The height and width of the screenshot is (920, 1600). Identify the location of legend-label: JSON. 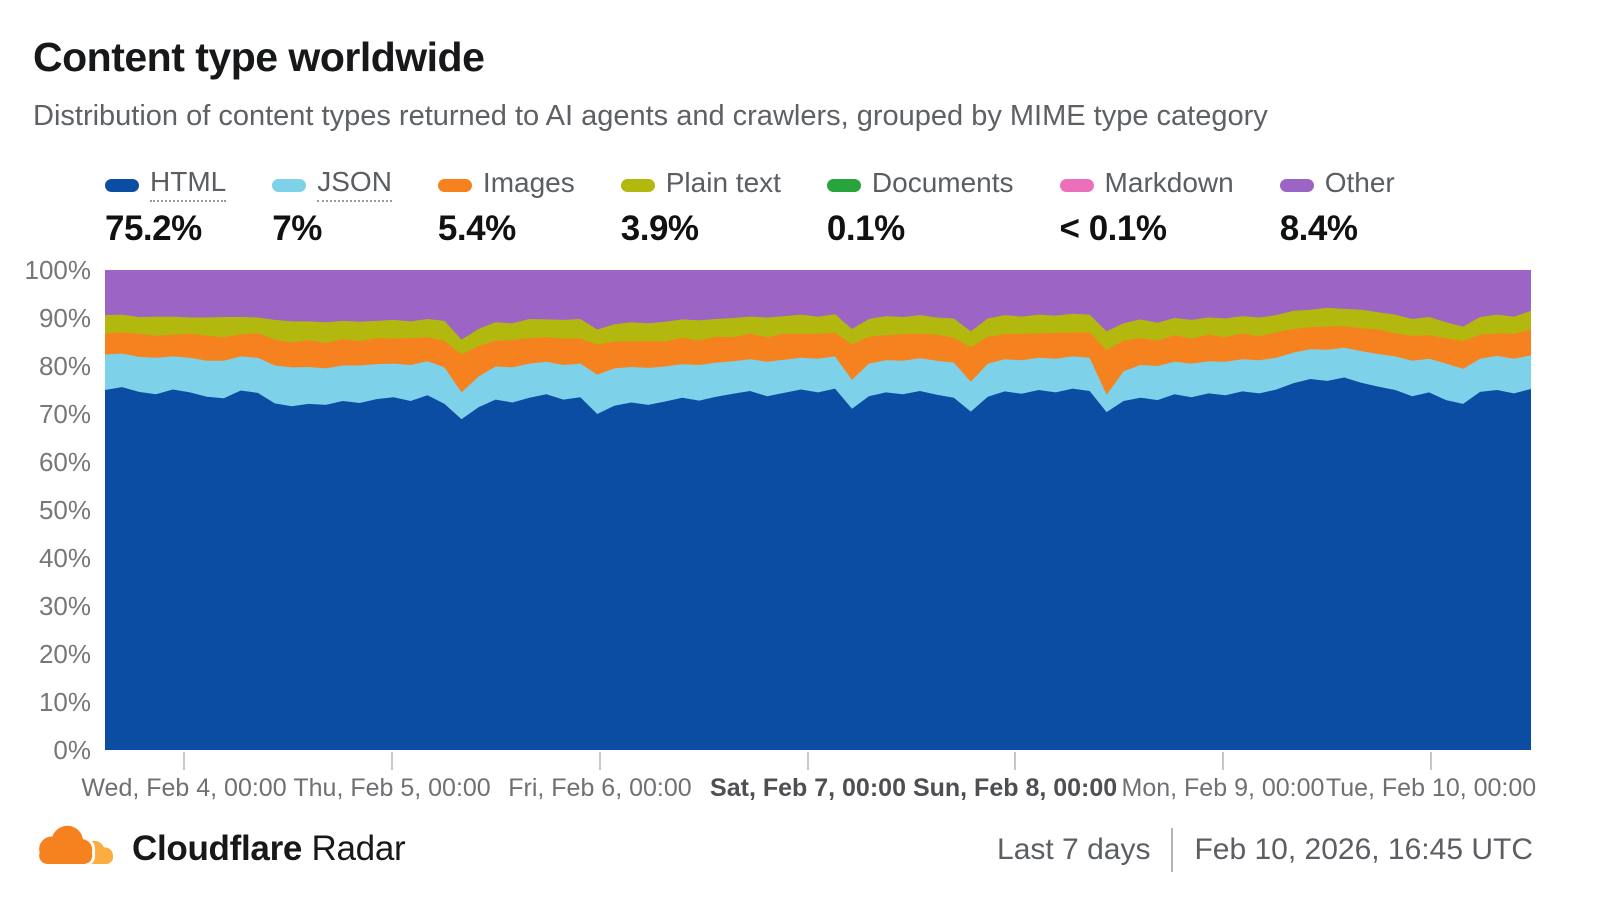
(354, 185).